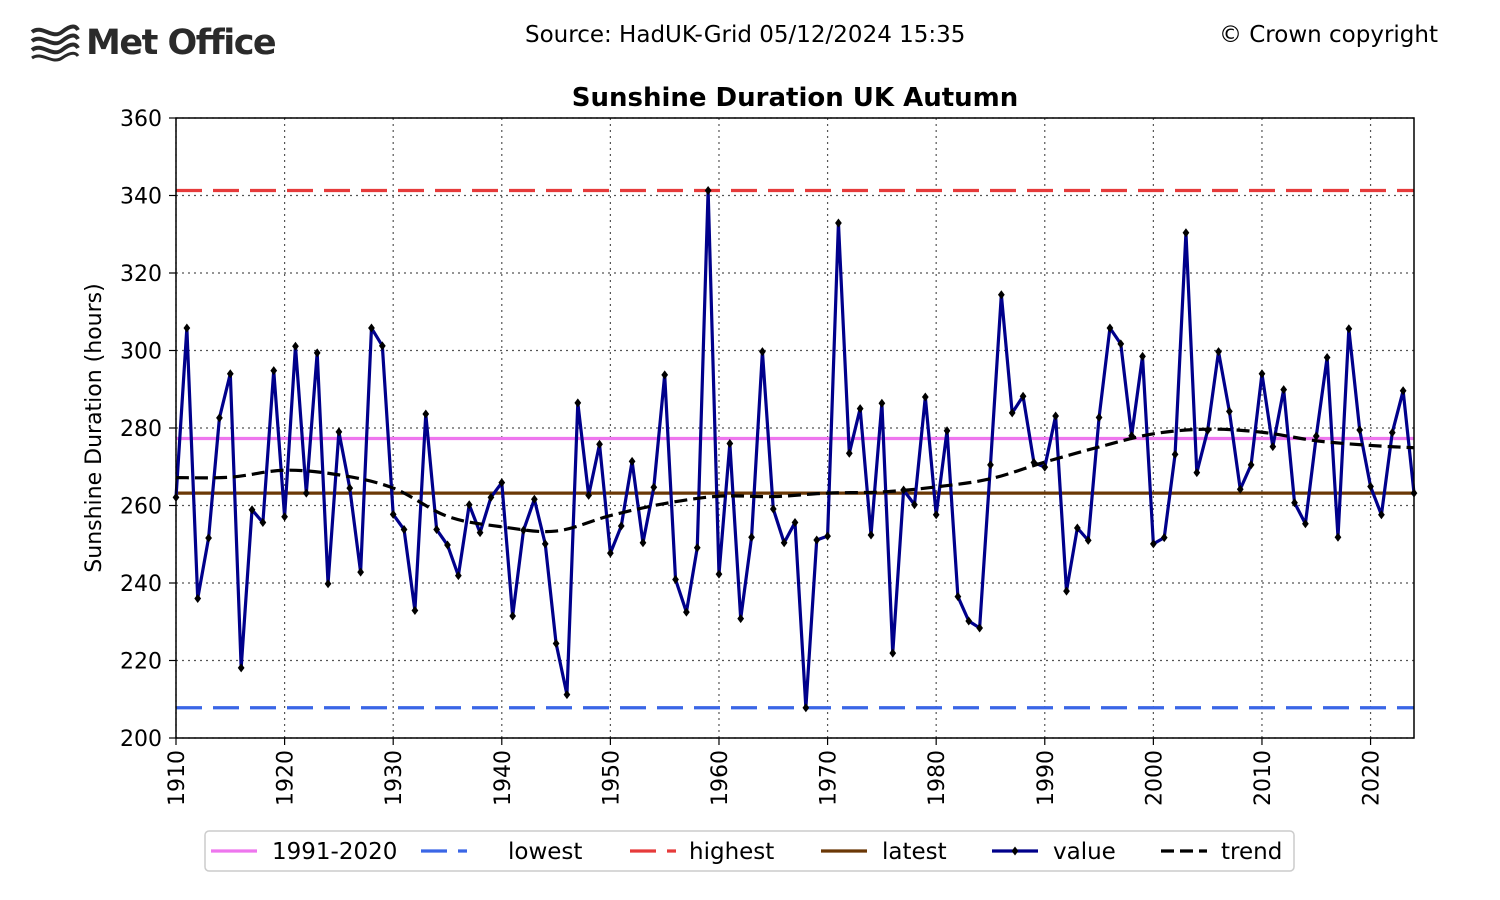 The height and width of the screenshot is (900, 1500). What do you see at coordinates (795, 98) in the screenshot?
I see `chart-title: Sunshine Duration UK Autumn` at bounding box center [795, 98].